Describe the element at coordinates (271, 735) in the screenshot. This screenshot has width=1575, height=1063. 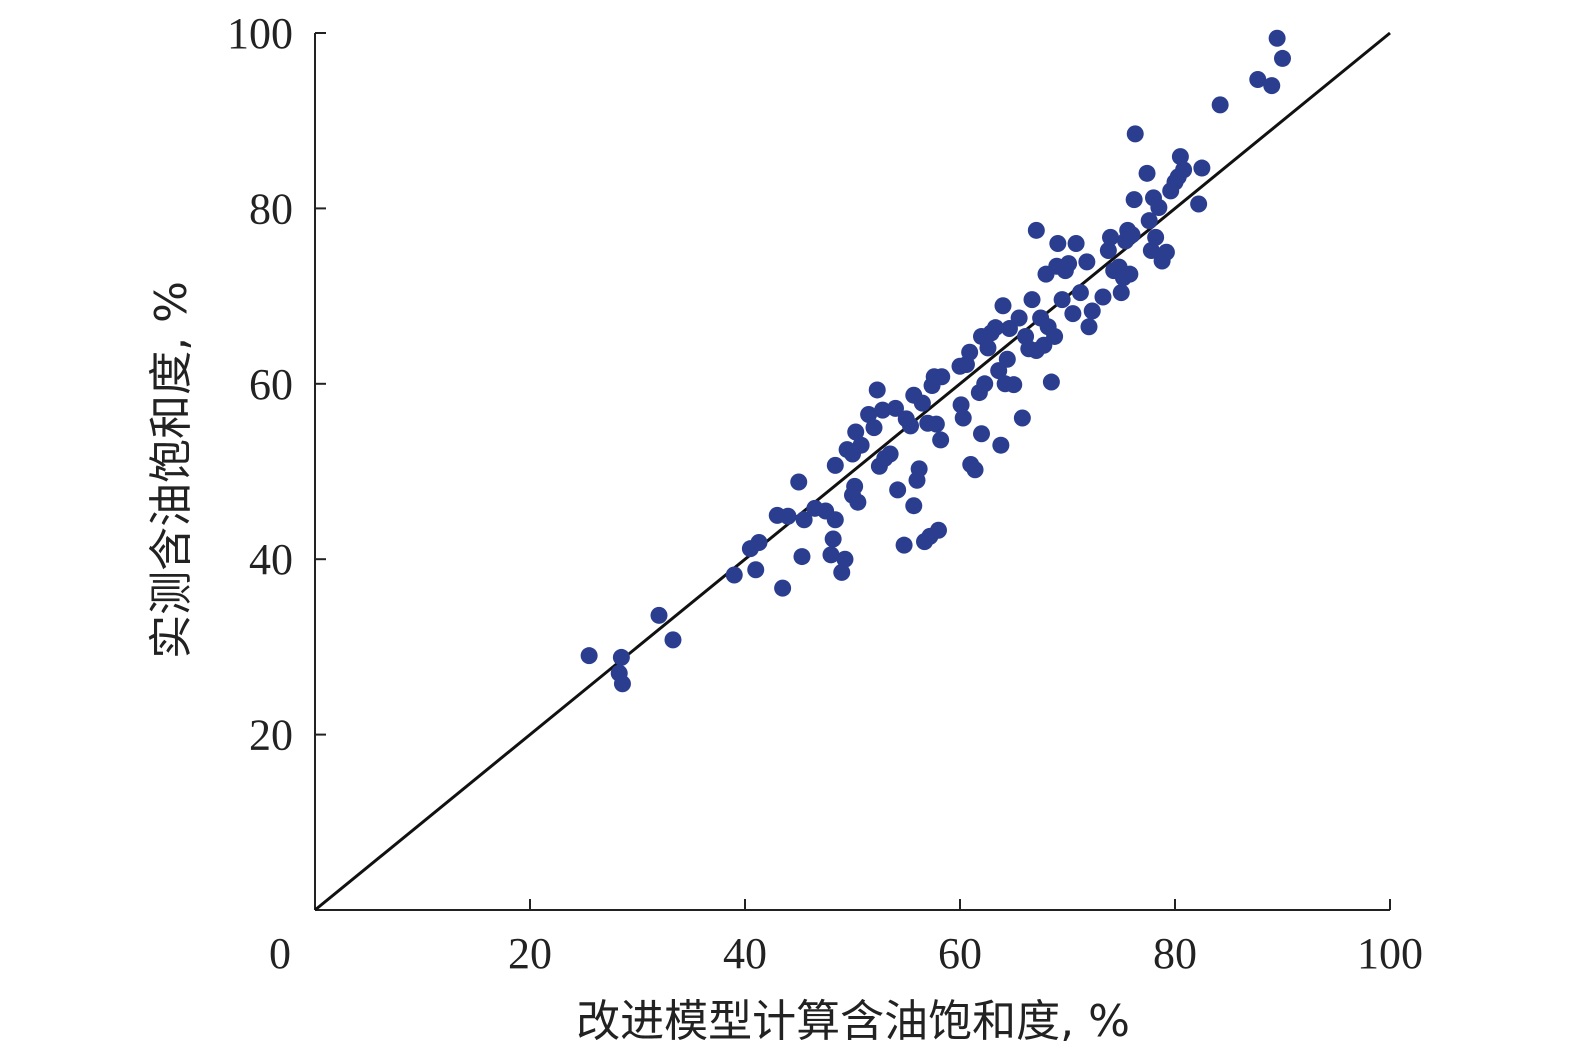
I see `y-tick-label: 20` at that location.